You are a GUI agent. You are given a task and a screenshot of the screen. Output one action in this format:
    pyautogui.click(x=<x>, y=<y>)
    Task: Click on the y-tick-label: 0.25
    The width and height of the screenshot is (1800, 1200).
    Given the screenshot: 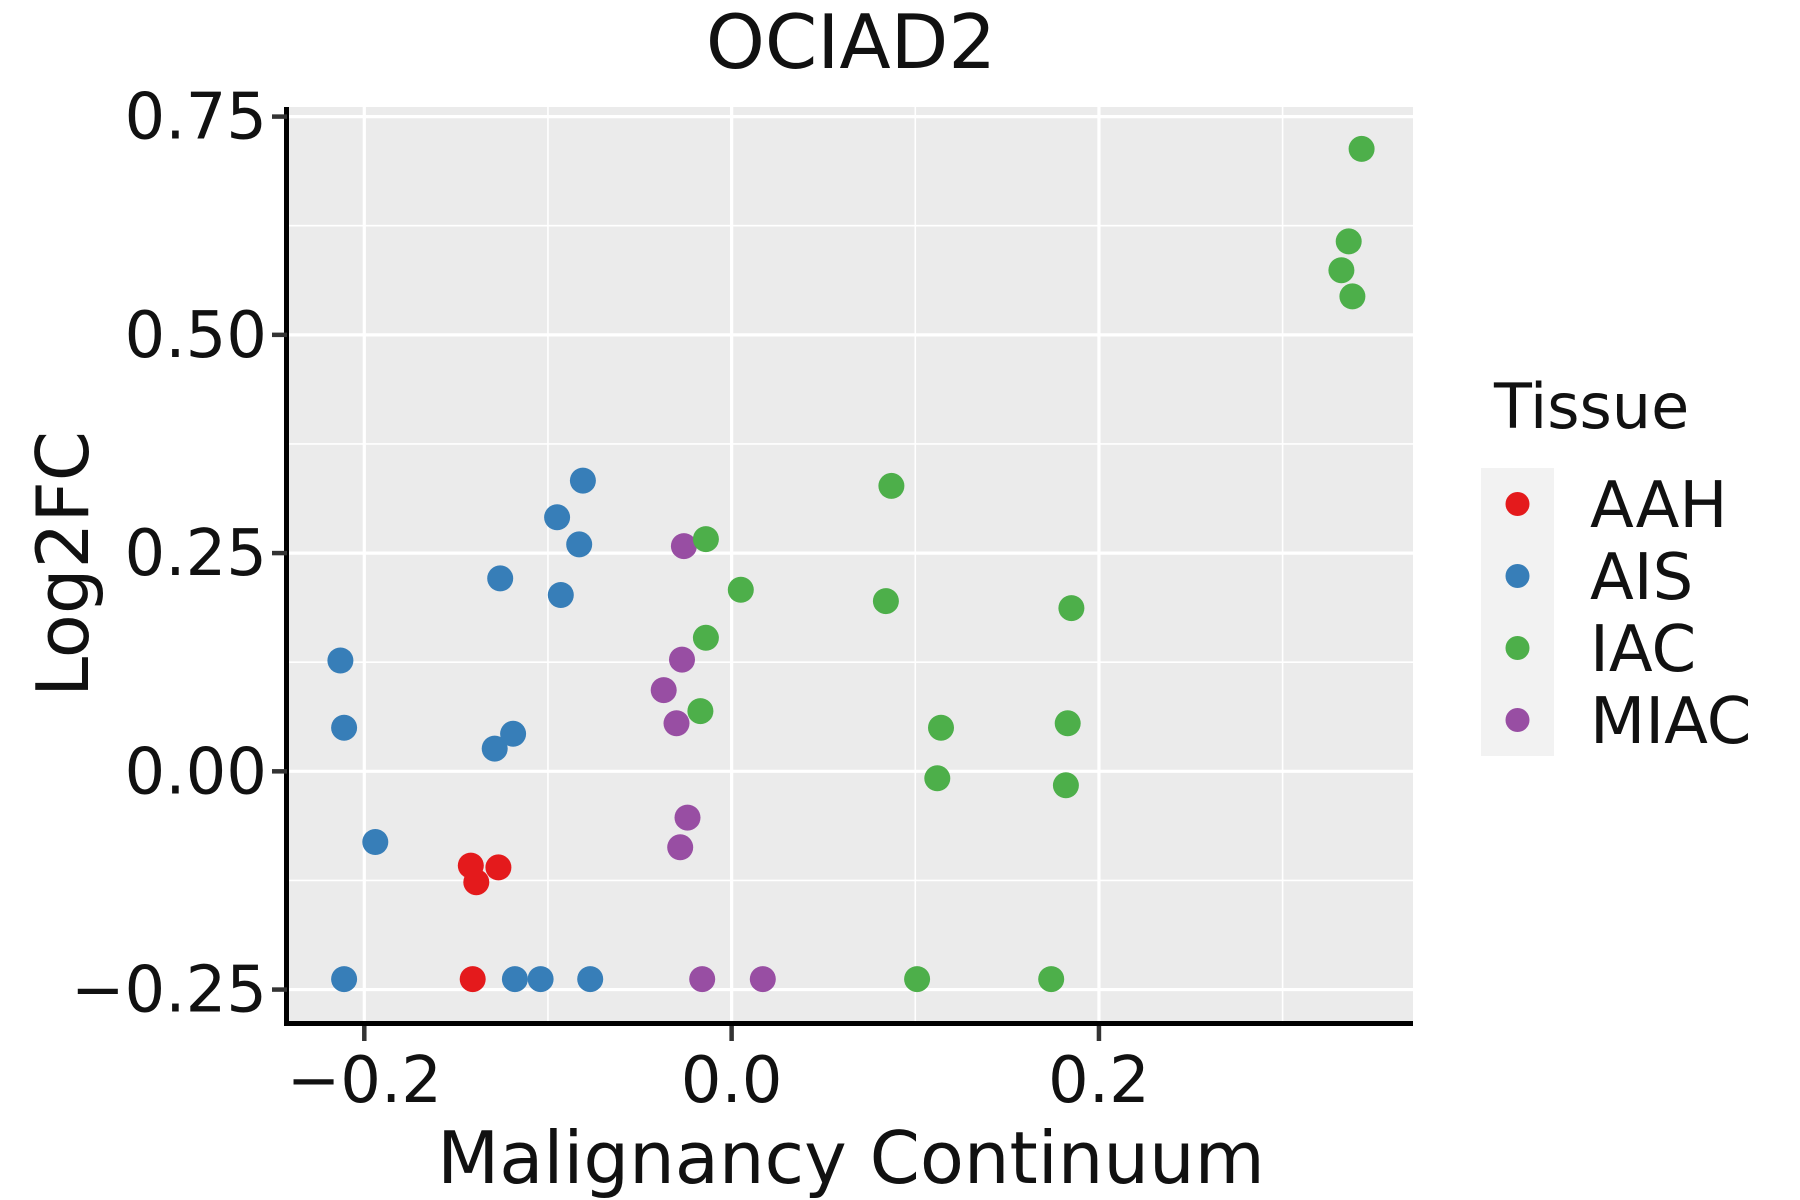 What is the action you would take?
    pyautogui.click(x=196, y=554)
    